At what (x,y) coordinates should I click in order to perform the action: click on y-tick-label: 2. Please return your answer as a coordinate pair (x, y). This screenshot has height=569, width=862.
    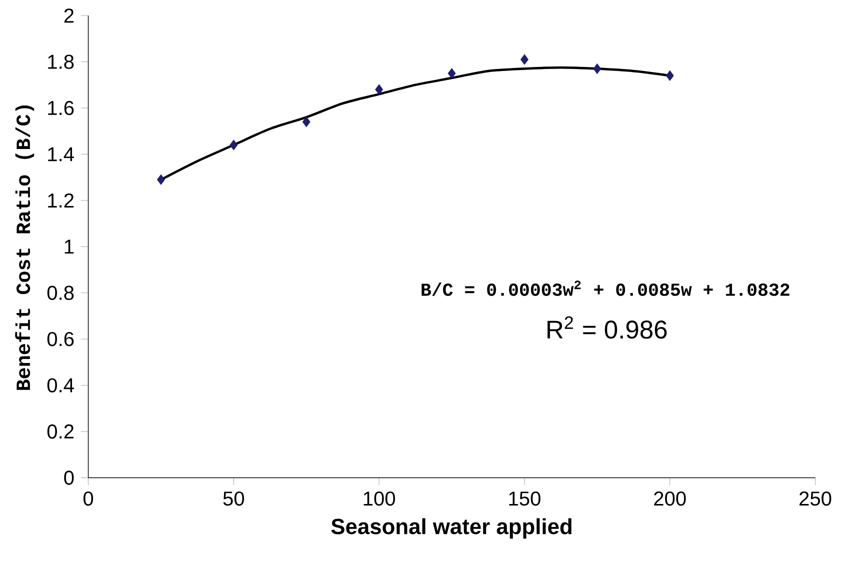
    Looking at the image, I should click on (69, 15).